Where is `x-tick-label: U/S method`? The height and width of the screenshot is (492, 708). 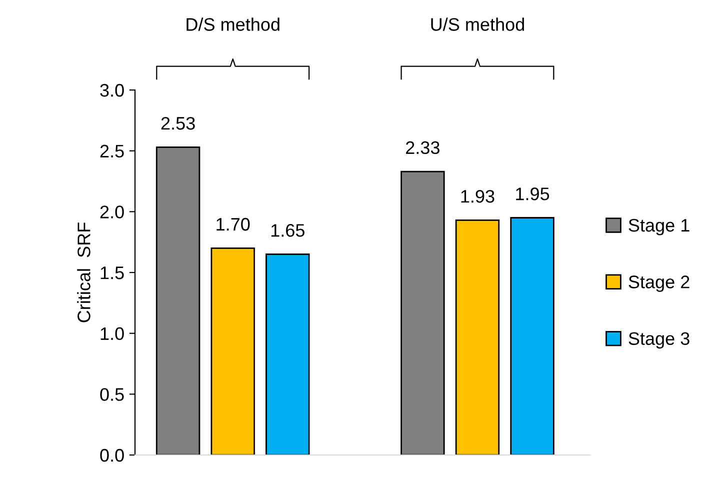 x-tick-label: U/S method is located at coordinates (477, 24).